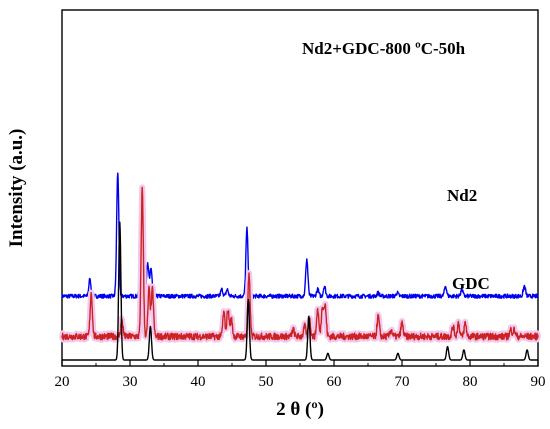 The image size is (550, 429). I want to click on x-tick-label: 90, so click(538, 382).